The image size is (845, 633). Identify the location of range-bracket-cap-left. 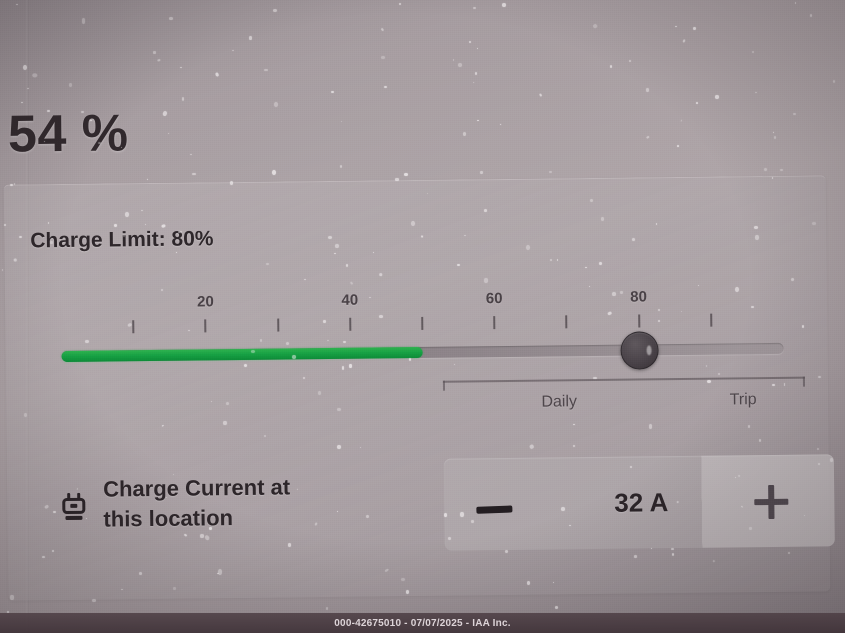
(444, 385).